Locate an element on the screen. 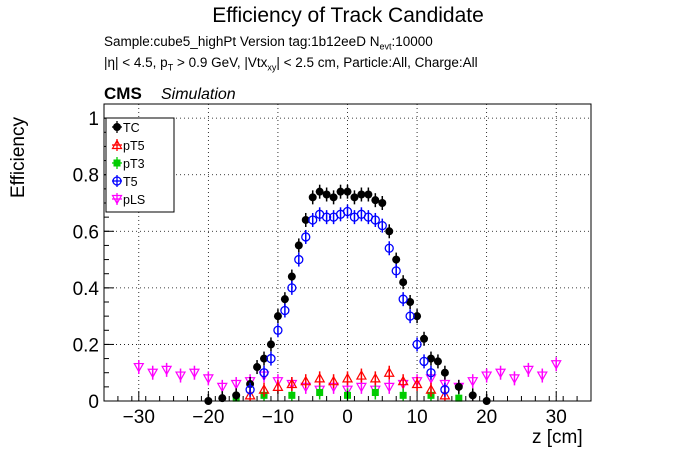 The image size is (696, 472). legend: TC pT5 pT3 T5 pLS is located at coordinates (140, 165).